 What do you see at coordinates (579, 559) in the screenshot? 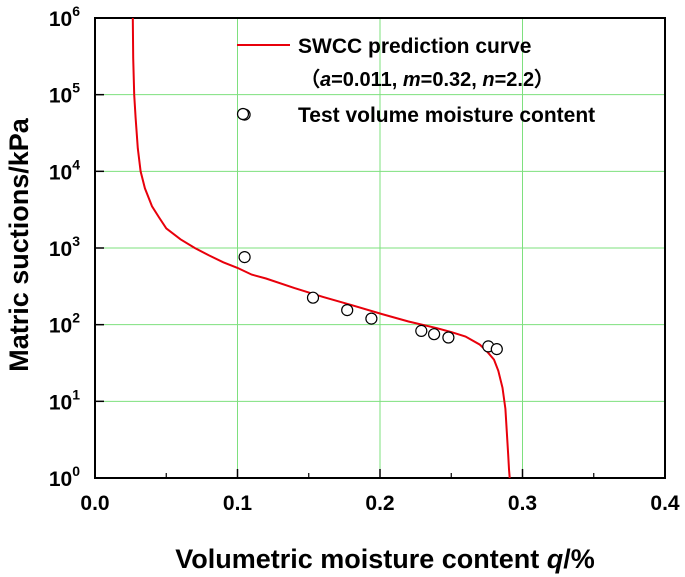
I see `x-axis-title-unit: /%` at bounding box center [579, 559].